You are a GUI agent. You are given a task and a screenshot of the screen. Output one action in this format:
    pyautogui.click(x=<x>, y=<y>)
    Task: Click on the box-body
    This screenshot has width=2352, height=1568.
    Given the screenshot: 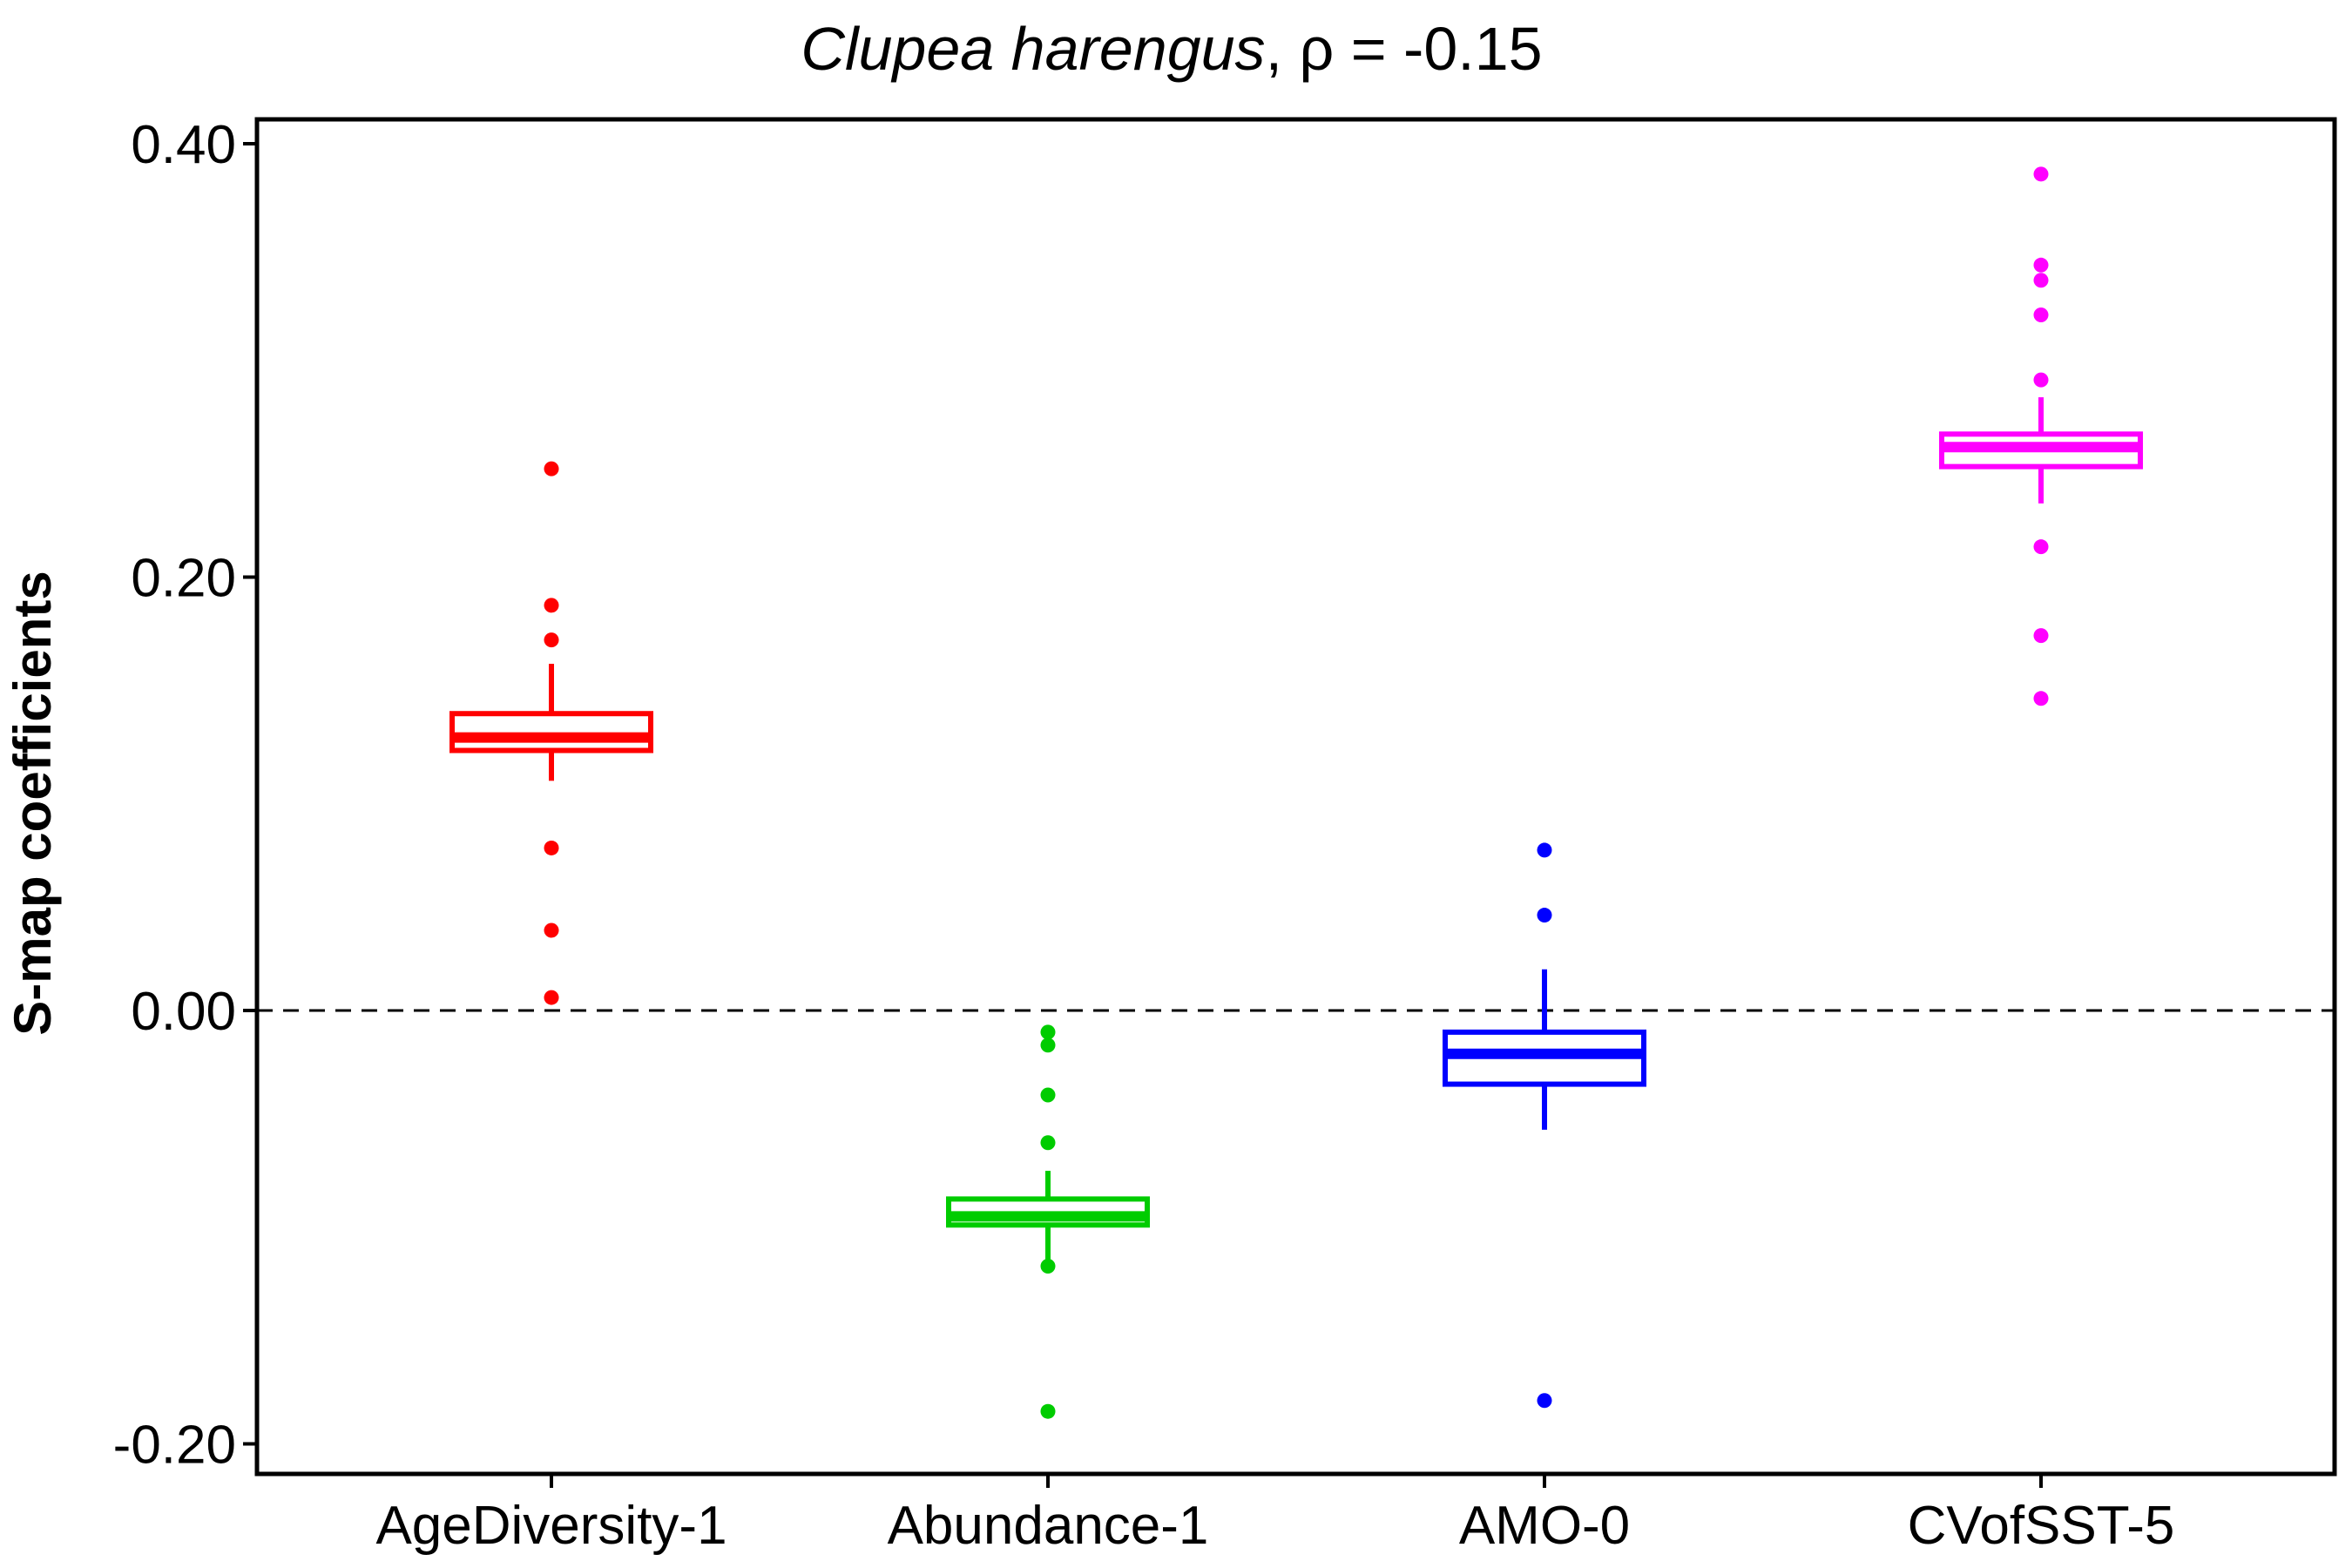 What is the action you would take?
    pyautogui.click(x=551, y=732)
    